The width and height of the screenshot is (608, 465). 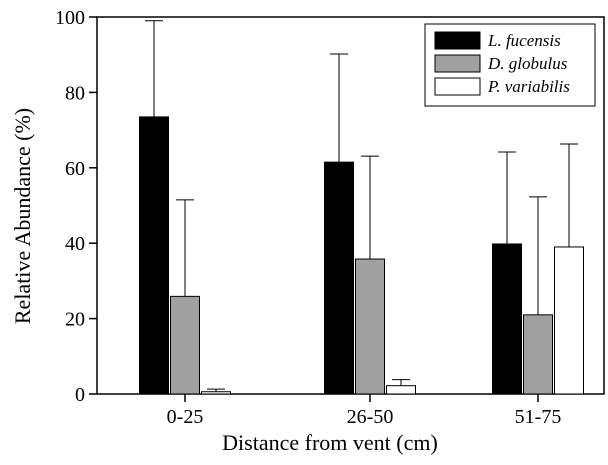 What do you see at coordinates (75, 169) in the screenshot?
I see `y-tick-label: 60` at bounding box center [75, 169].